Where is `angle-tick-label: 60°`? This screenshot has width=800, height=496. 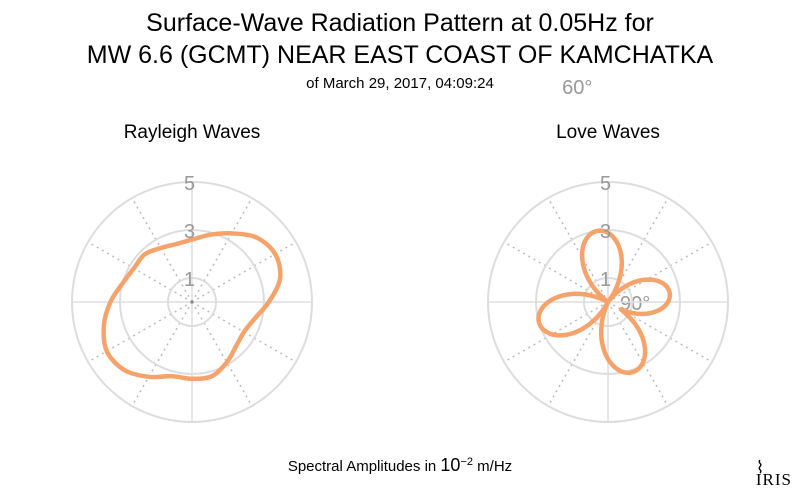 angle-tick-label: 60° is located at coordinates (577, 88).